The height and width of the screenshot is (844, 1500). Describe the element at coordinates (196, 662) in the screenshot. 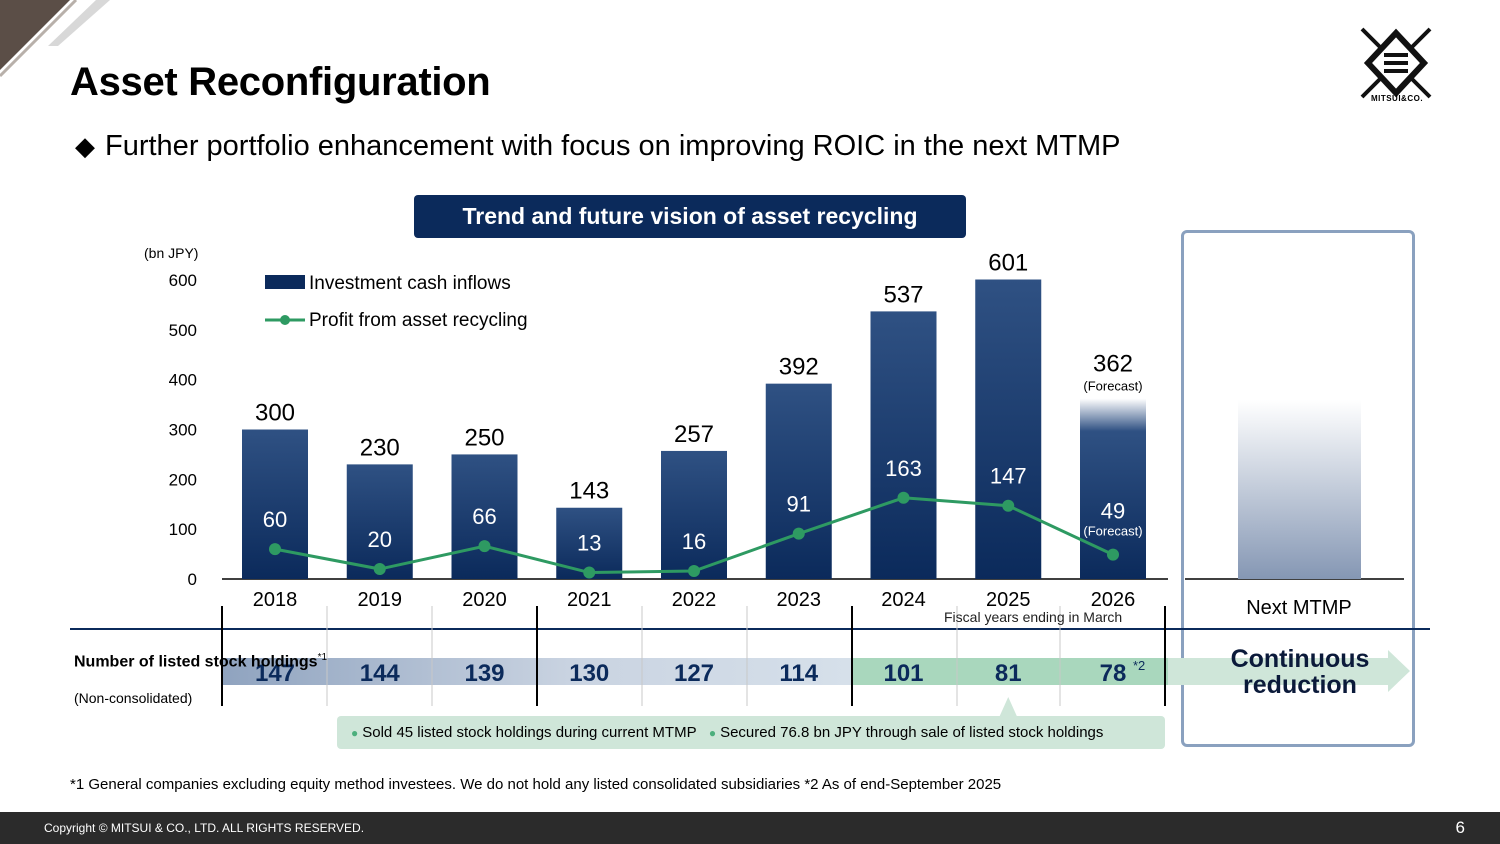

I see `holdings-label-text: Number of listed stock holdings` at that location.